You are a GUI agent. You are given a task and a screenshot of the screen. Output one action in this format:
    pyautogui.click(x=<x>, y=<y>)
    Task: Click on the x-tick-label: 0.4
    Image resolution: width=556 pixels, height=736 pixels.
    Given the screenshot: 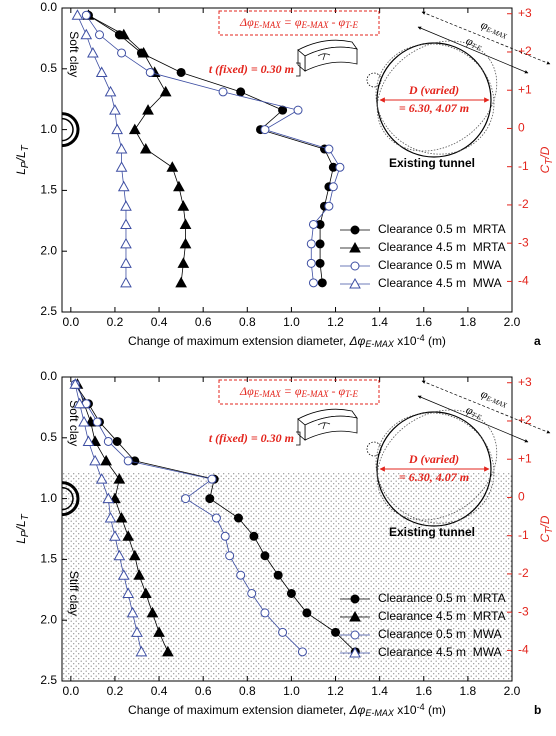 What is the action you would take?
    pyautogui.click(x=159, y=322)
    